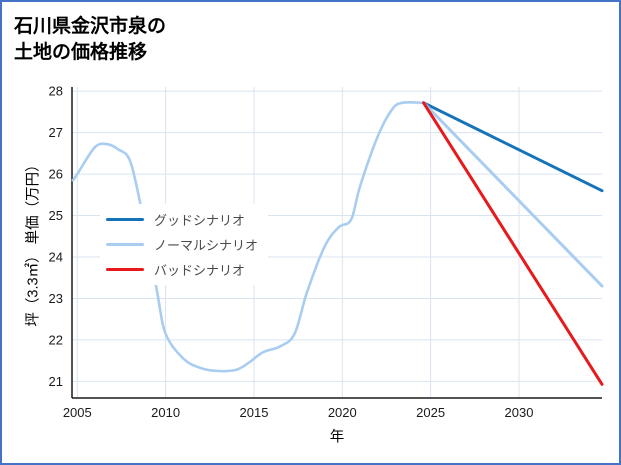 The height and width of the screenshot is (465, 621). I want to click on legend-line-swatch-bad, so click(125, 269).